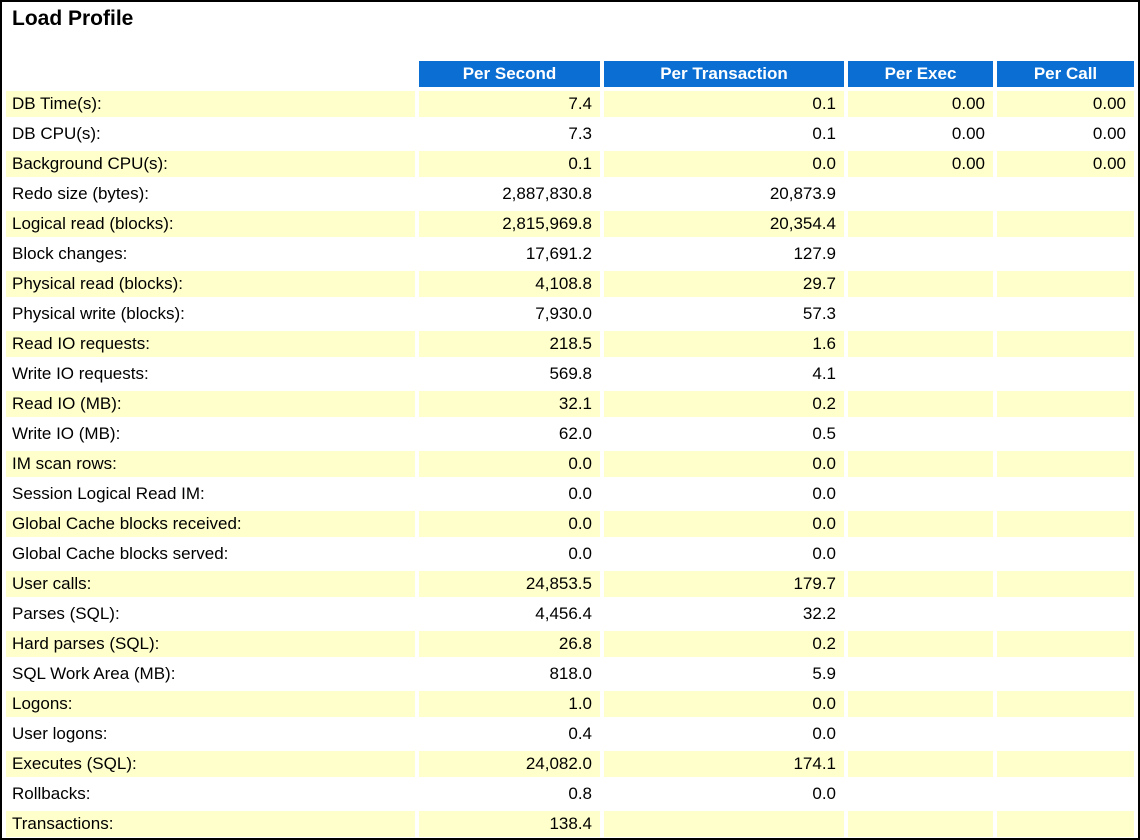 The image size is (1140, 840). Describe the element at coordinates (210, 524) in the screenshot. I see `metric-label: Global Cache blocks received:` at that location.